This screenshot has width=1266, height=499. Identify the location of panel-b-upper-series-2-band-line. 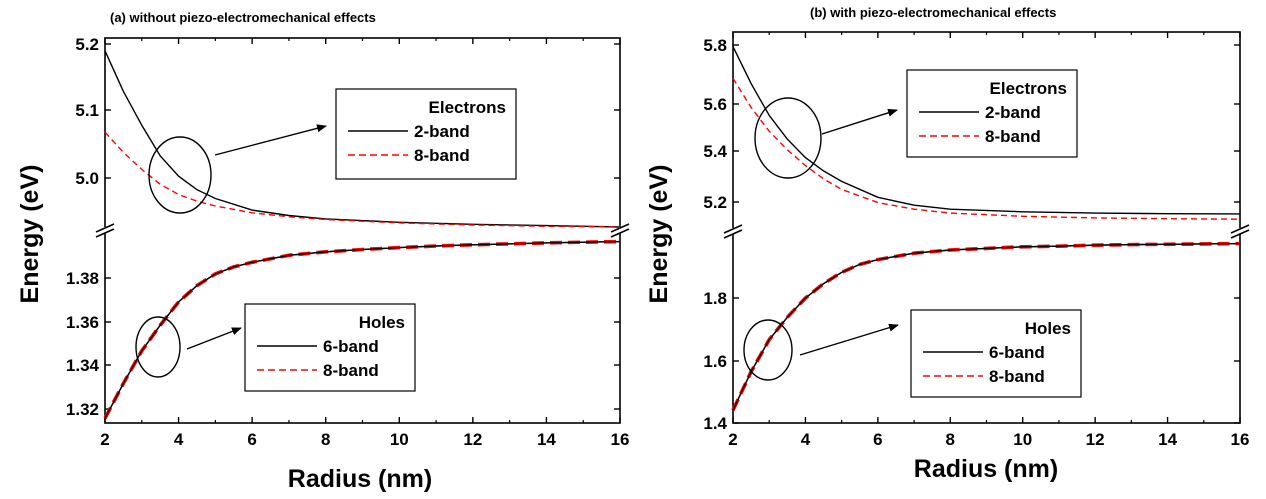
(986, 130).